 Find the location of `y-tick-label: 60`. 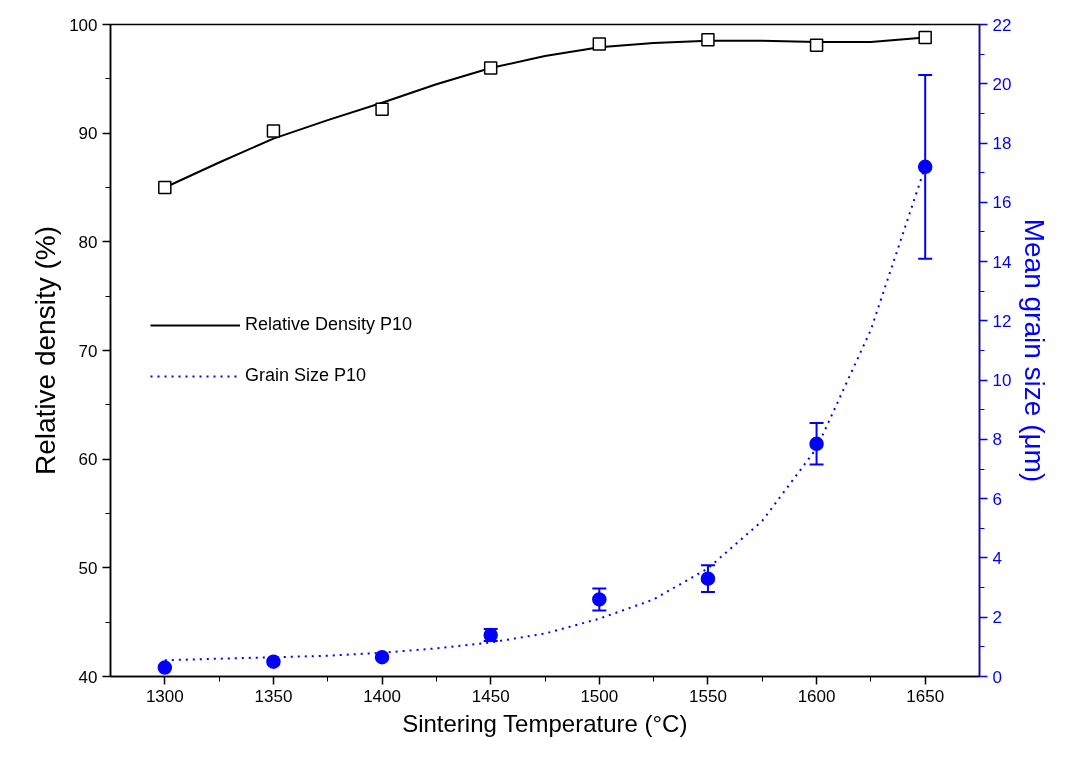

y-tick-label: 60 is located at coordinates (88, 460).